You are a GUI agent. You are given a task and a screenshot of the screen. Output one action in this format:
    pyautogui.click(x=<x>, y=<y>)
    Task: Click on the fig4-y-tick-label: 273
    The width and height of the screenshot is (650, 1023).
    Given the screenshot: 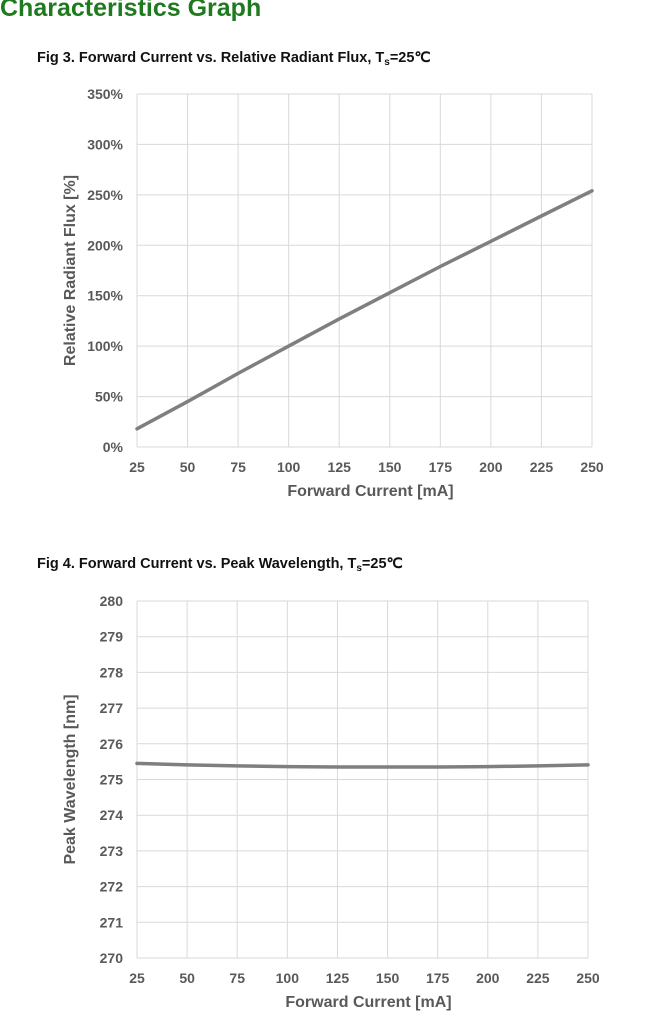 What is the action you would take?
    pyautogui.click(x=112, y=851)
    